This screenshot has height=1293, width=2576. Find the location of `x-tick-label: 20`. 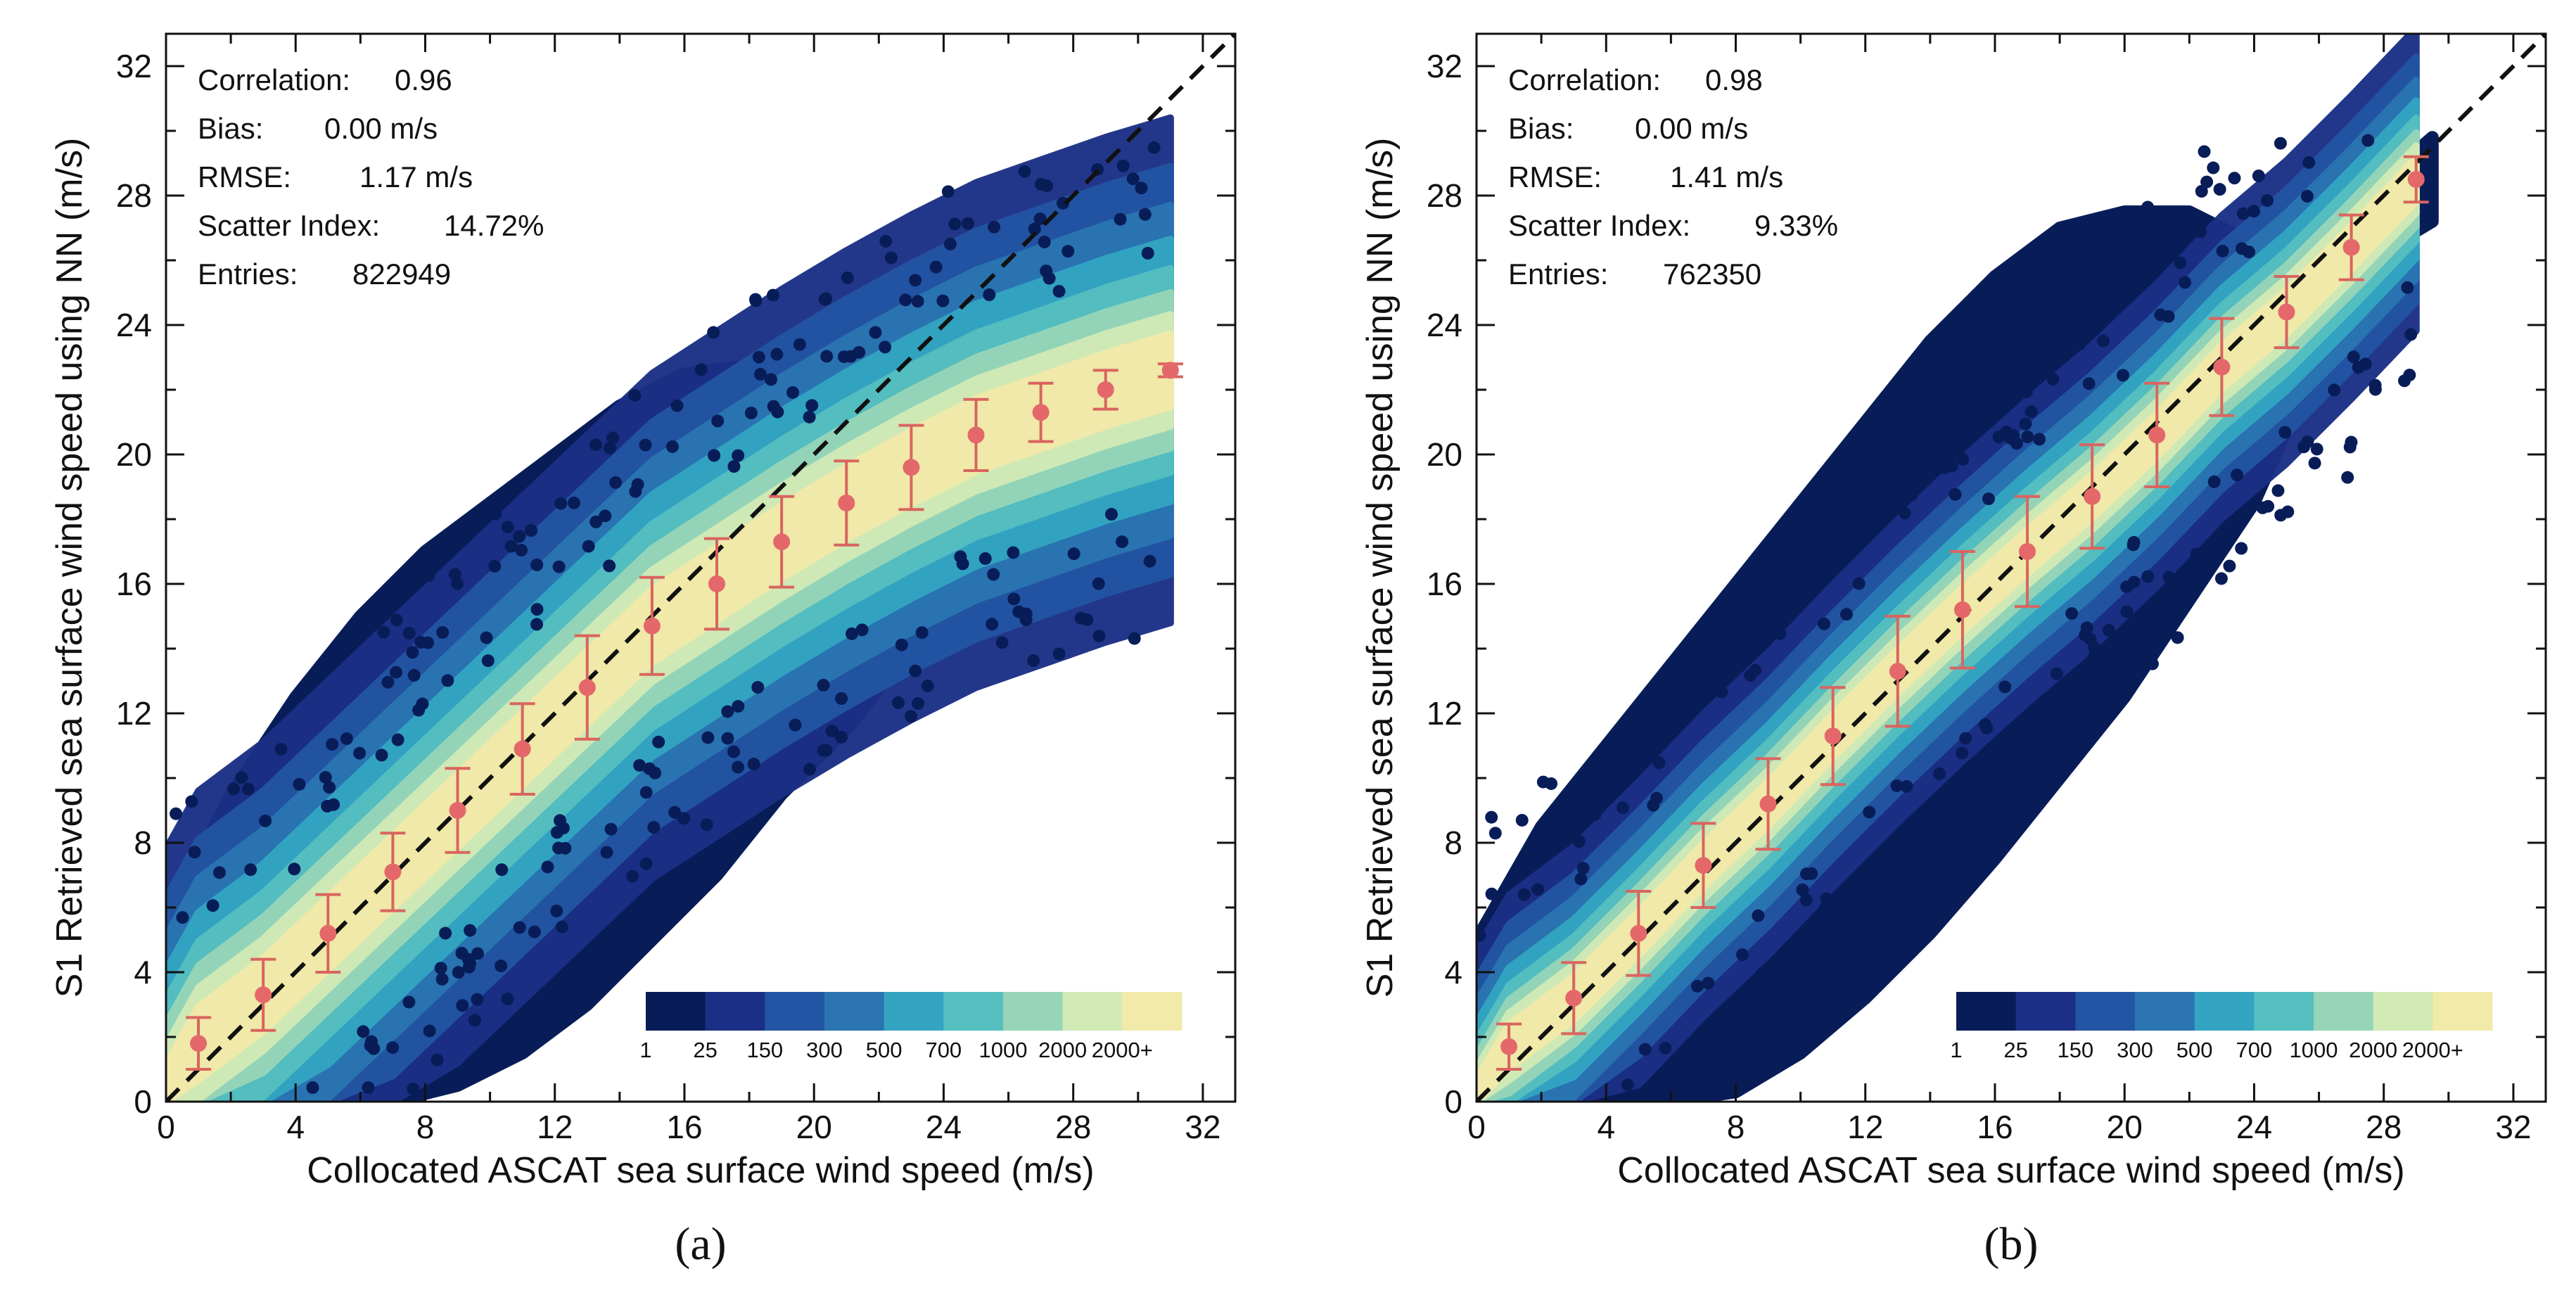

x-tick-label: 20 is located at coordinates (814, 1127).